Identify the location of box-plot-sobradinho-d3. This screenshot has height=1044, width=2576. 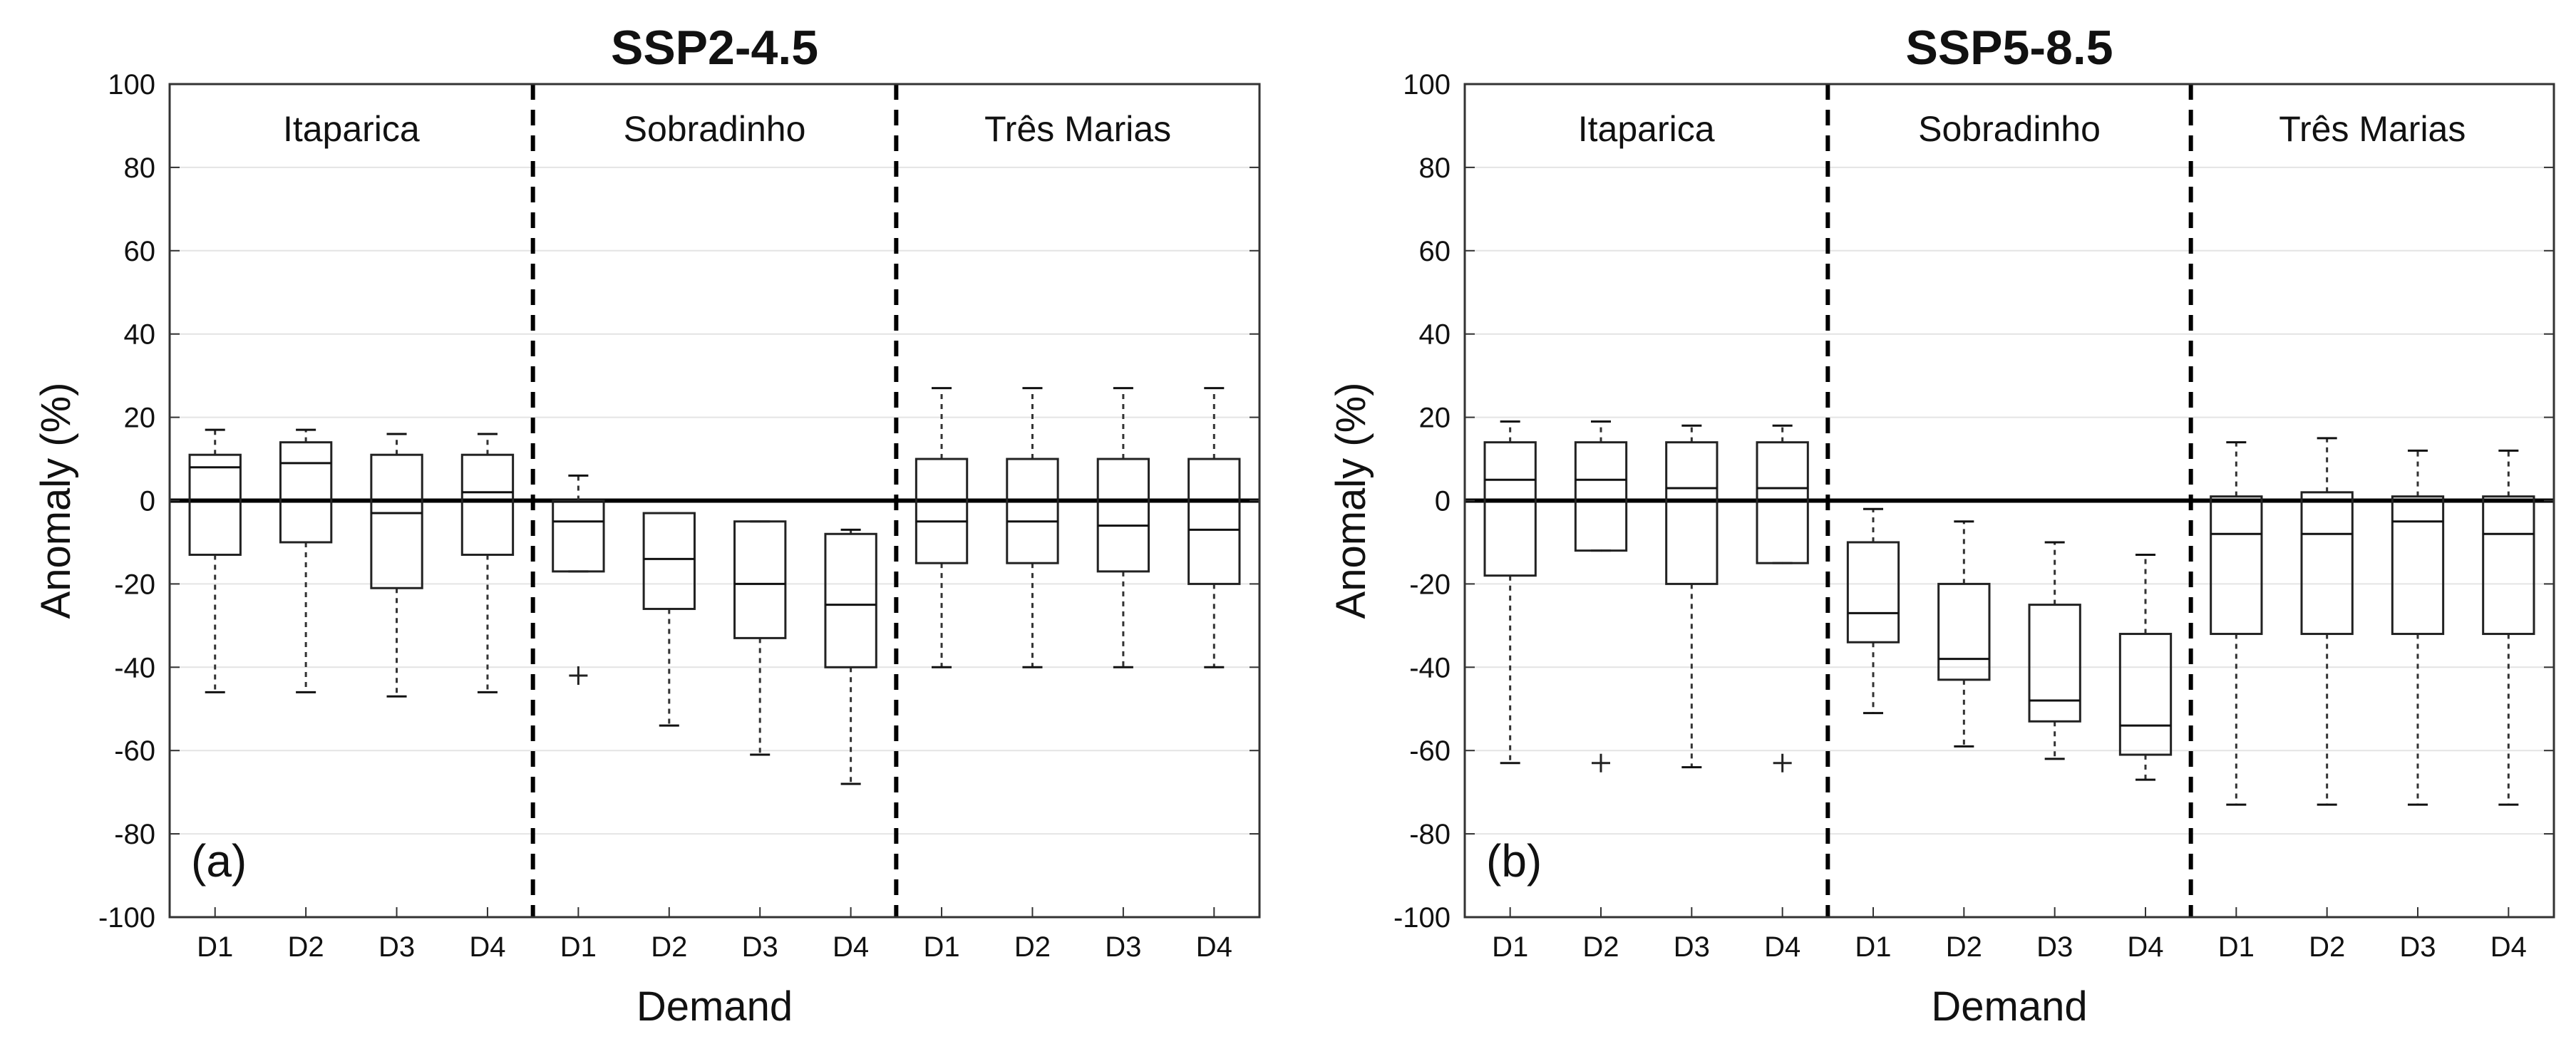
(2054, 650).